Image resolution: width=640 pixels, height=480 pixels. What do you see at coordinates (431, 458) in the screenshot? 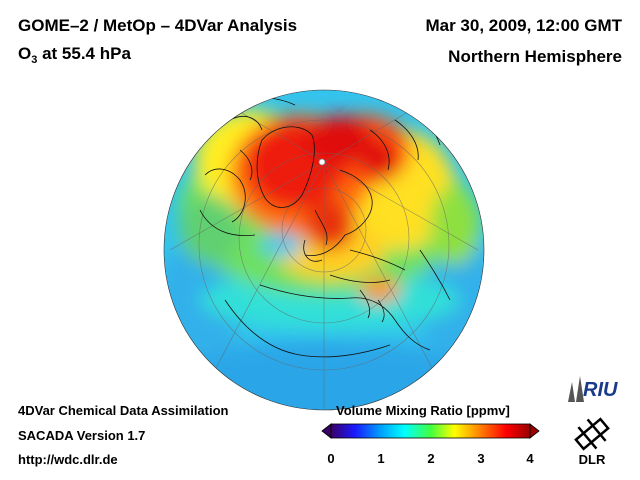
I see `colorbar-tick: 2` at bounding box center [431, 458].